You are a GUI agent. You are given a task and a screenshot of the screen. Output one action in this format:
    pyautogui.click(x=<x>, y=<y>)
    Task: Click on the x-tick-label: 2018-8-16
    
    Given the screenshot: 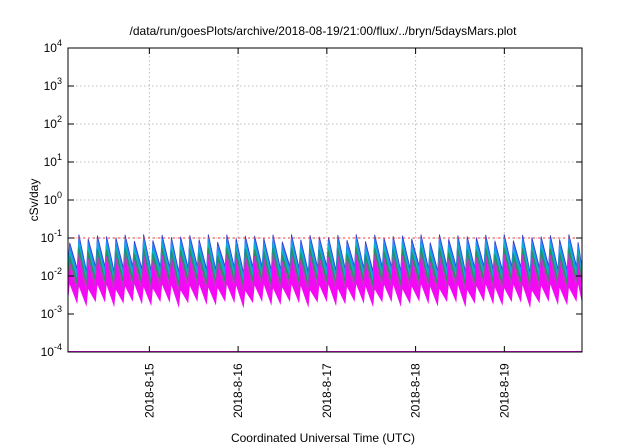 What is the action you would take?
    pyautogui.click(x=238, y=390)
    